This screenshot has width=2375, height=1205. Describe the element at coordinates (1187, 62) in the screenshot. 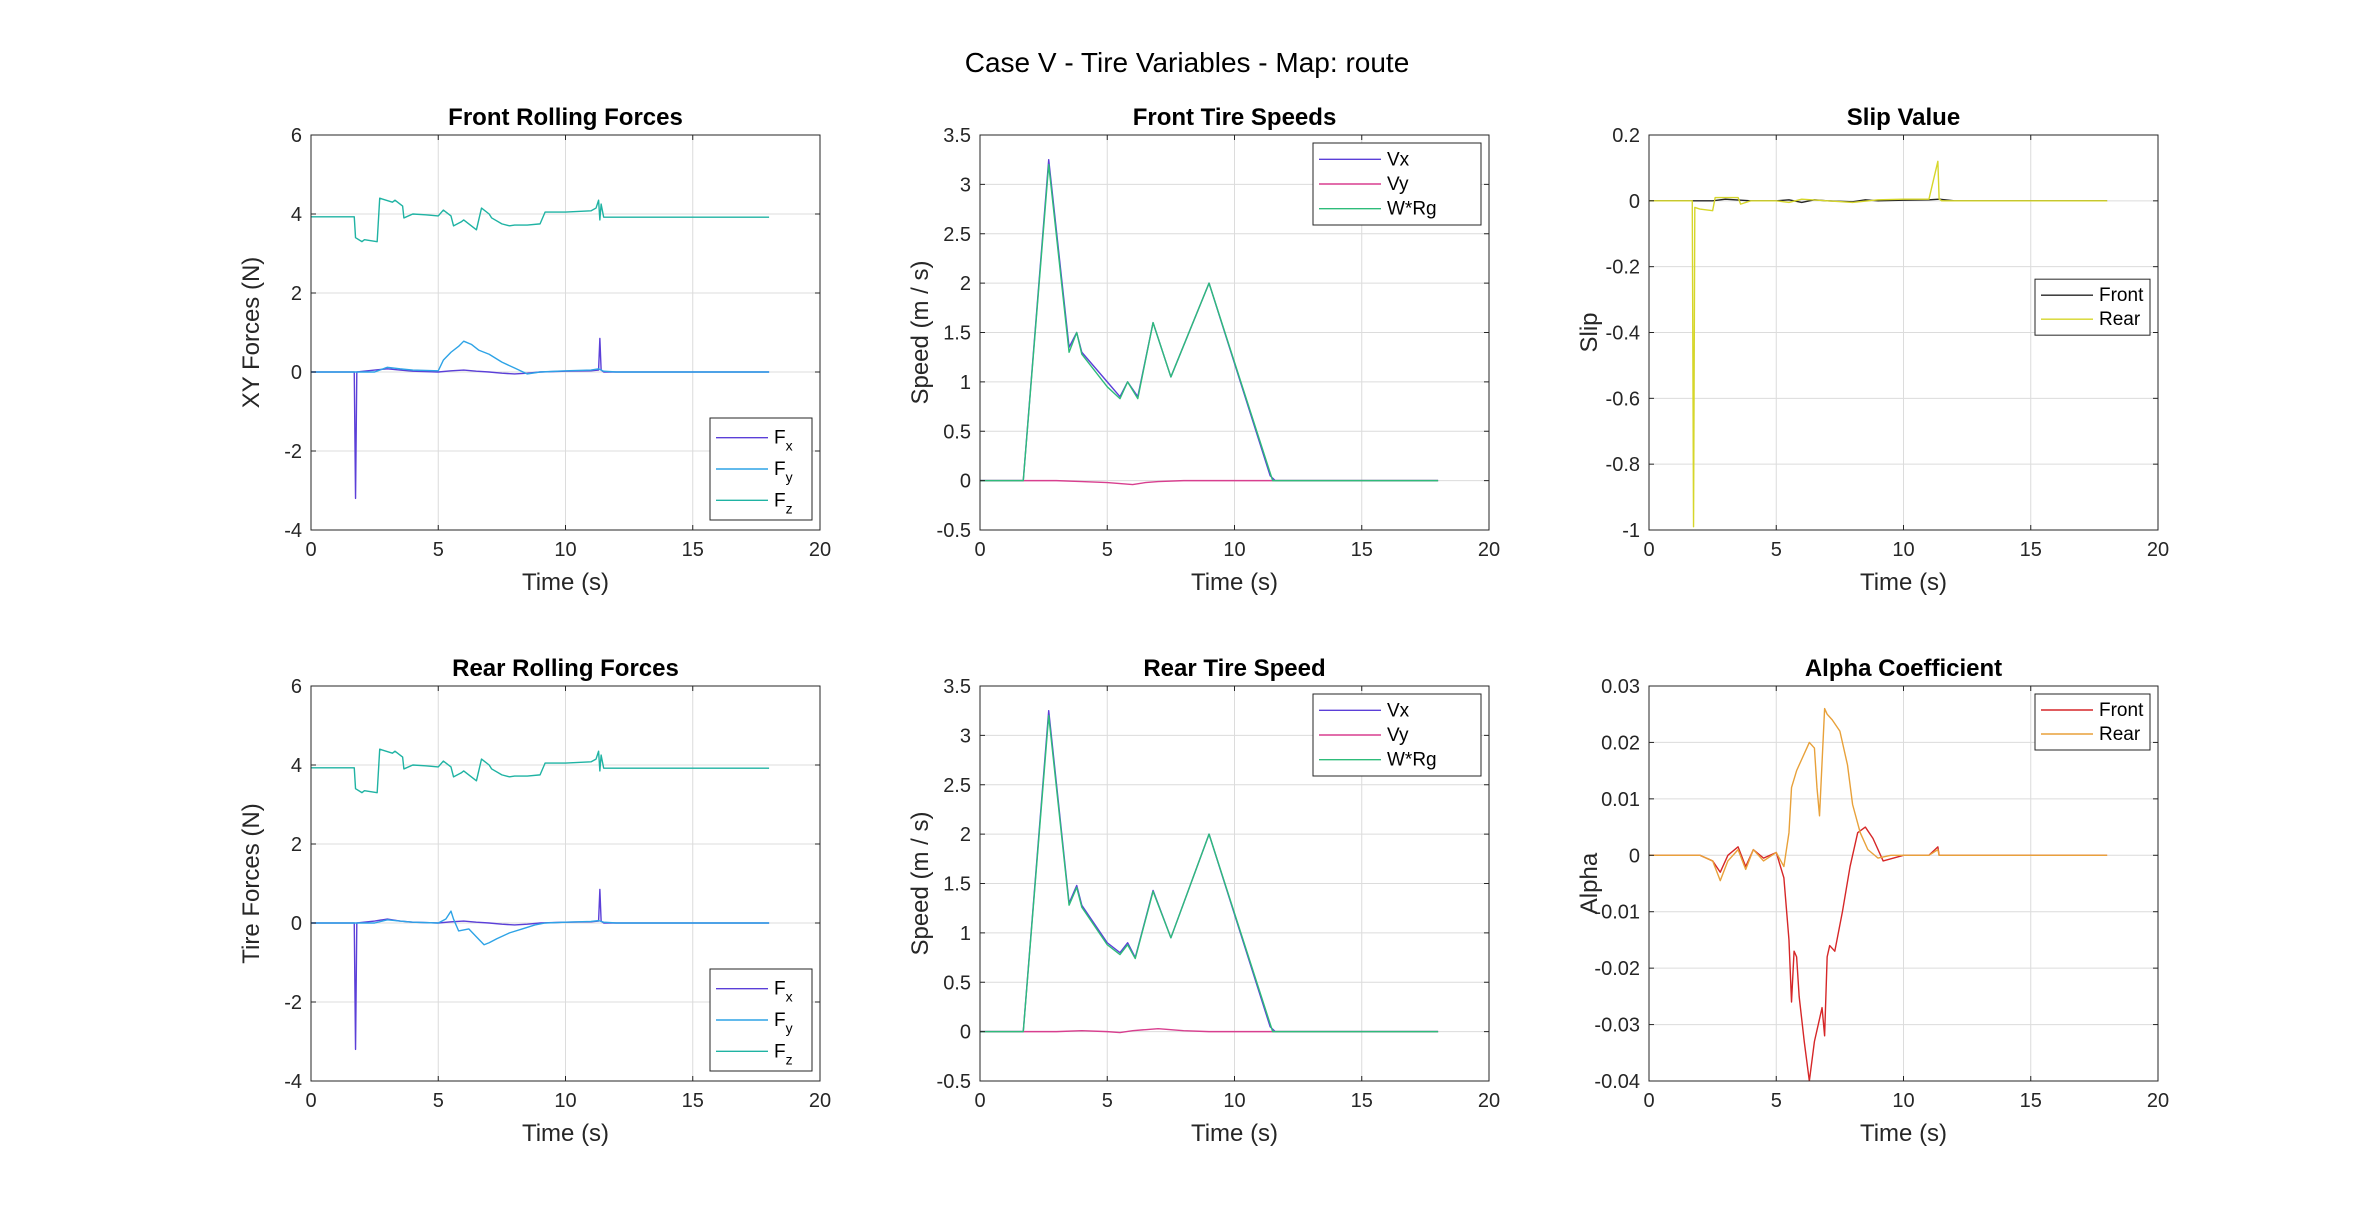

I see `figure-title: Case V - Tire Variables - Map: route` at that location.